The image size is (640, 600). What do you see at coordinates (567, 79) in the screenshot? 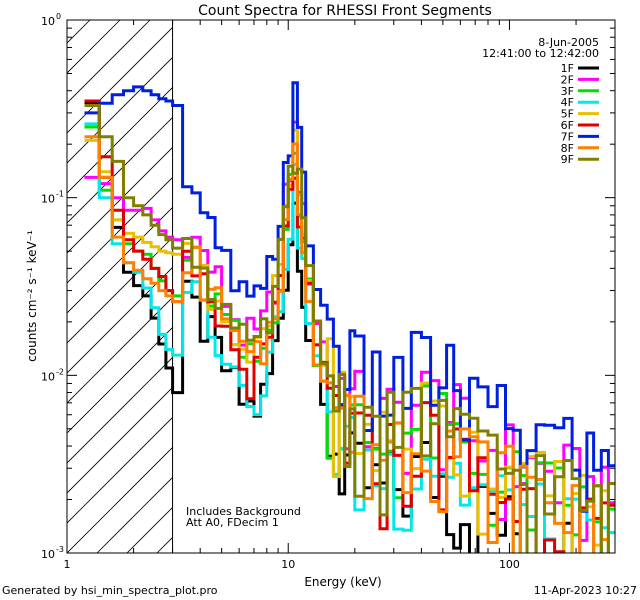
I see `legend-label-2f: 2F` at bounding box center [567, 79].